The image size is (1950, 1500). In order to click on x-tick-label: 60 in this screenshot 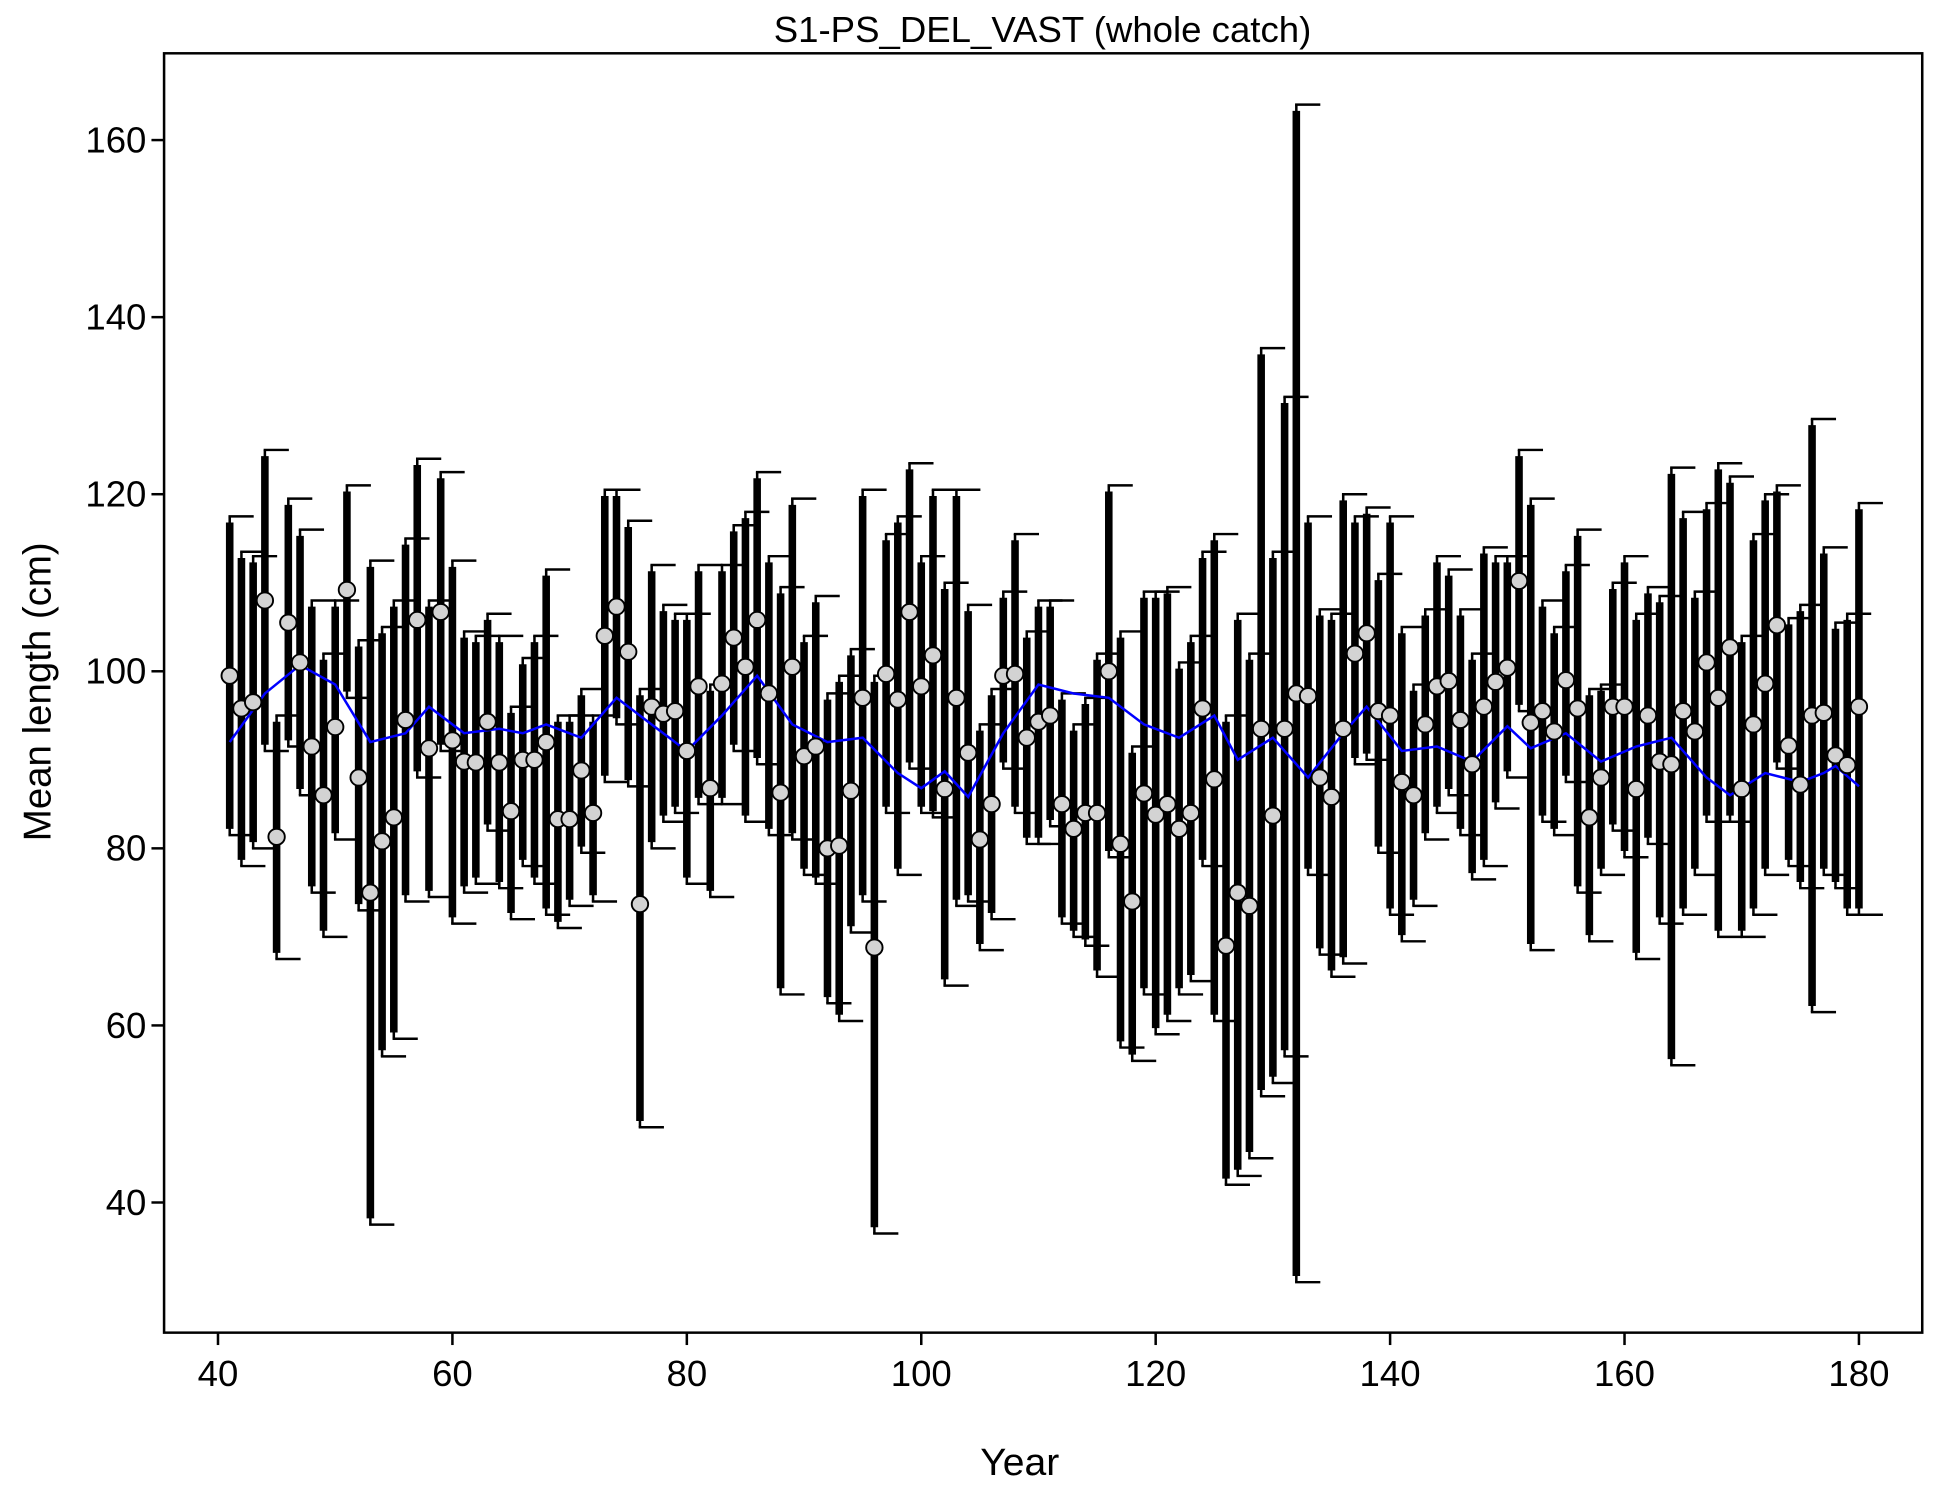, I will do `click(452, 1373)`.